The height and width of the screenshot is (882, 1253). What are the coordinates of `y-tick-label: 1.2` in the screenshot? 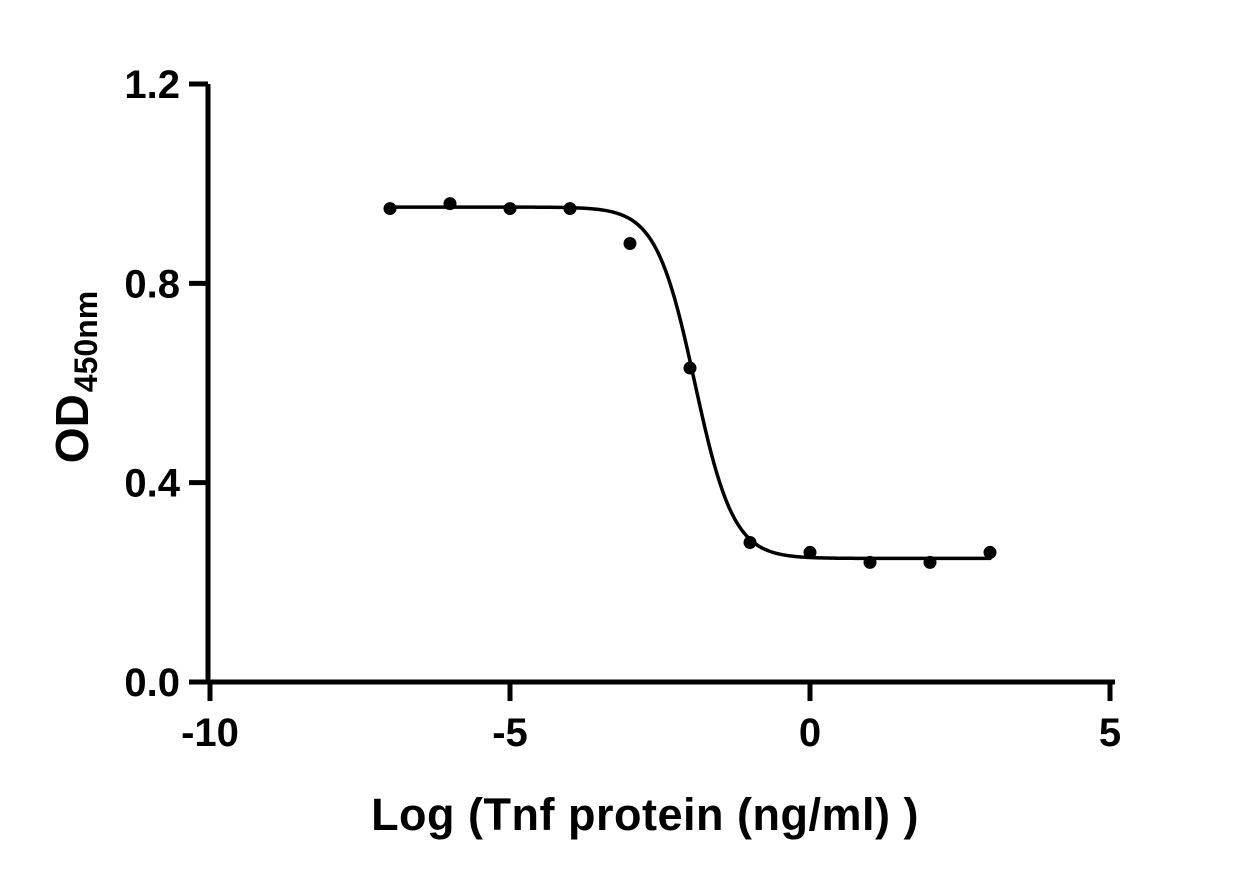 It's located at (152, 85).